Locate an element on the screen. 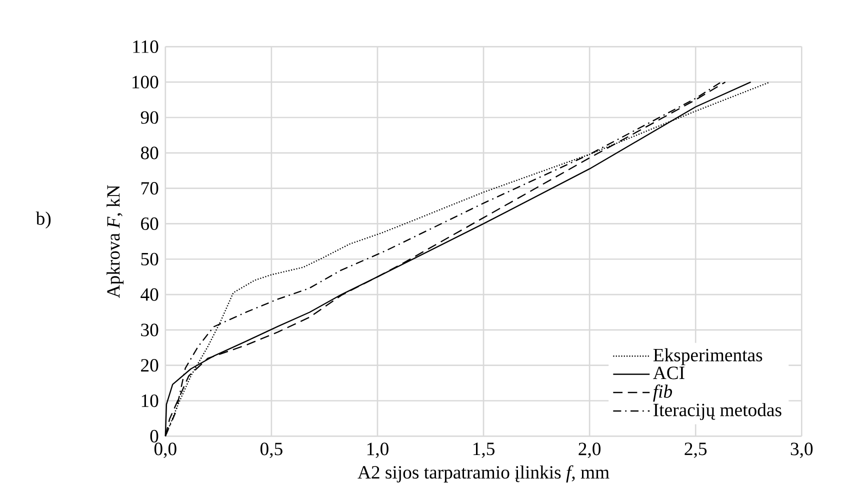 The width and height of the screenshot is (859, 489). y-tick-label: 40 is located at coordinates (149, 294).